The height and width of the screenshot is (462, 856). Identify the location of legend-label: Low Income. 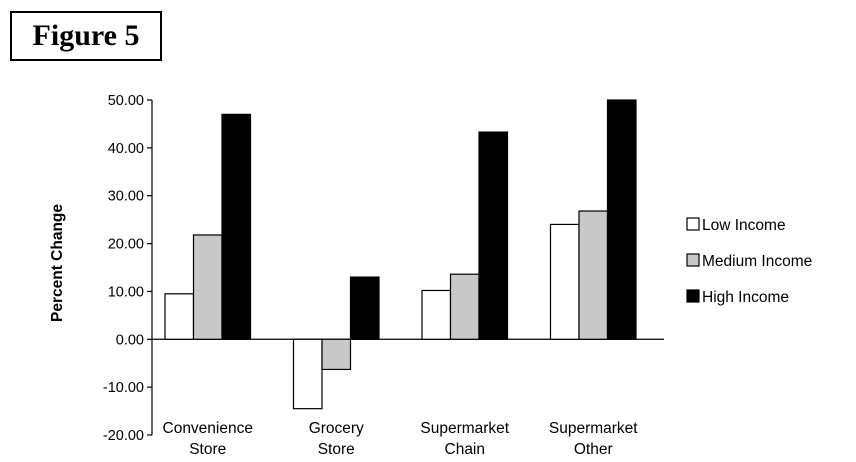
(744, 225).